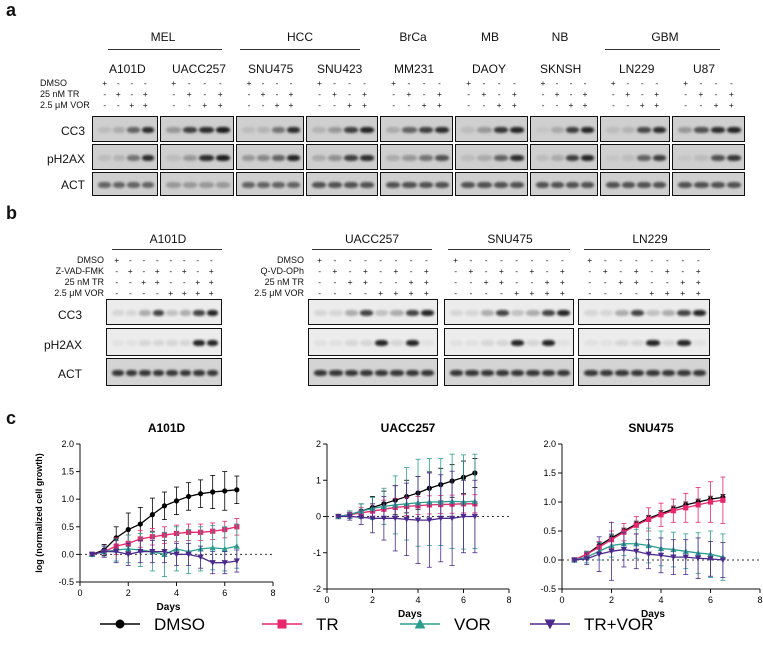 The image size is (763, 657). Describe the element at coordinates (53, 83) in the screenshot. I see `a-treat-dmso: DMSO` at that location.